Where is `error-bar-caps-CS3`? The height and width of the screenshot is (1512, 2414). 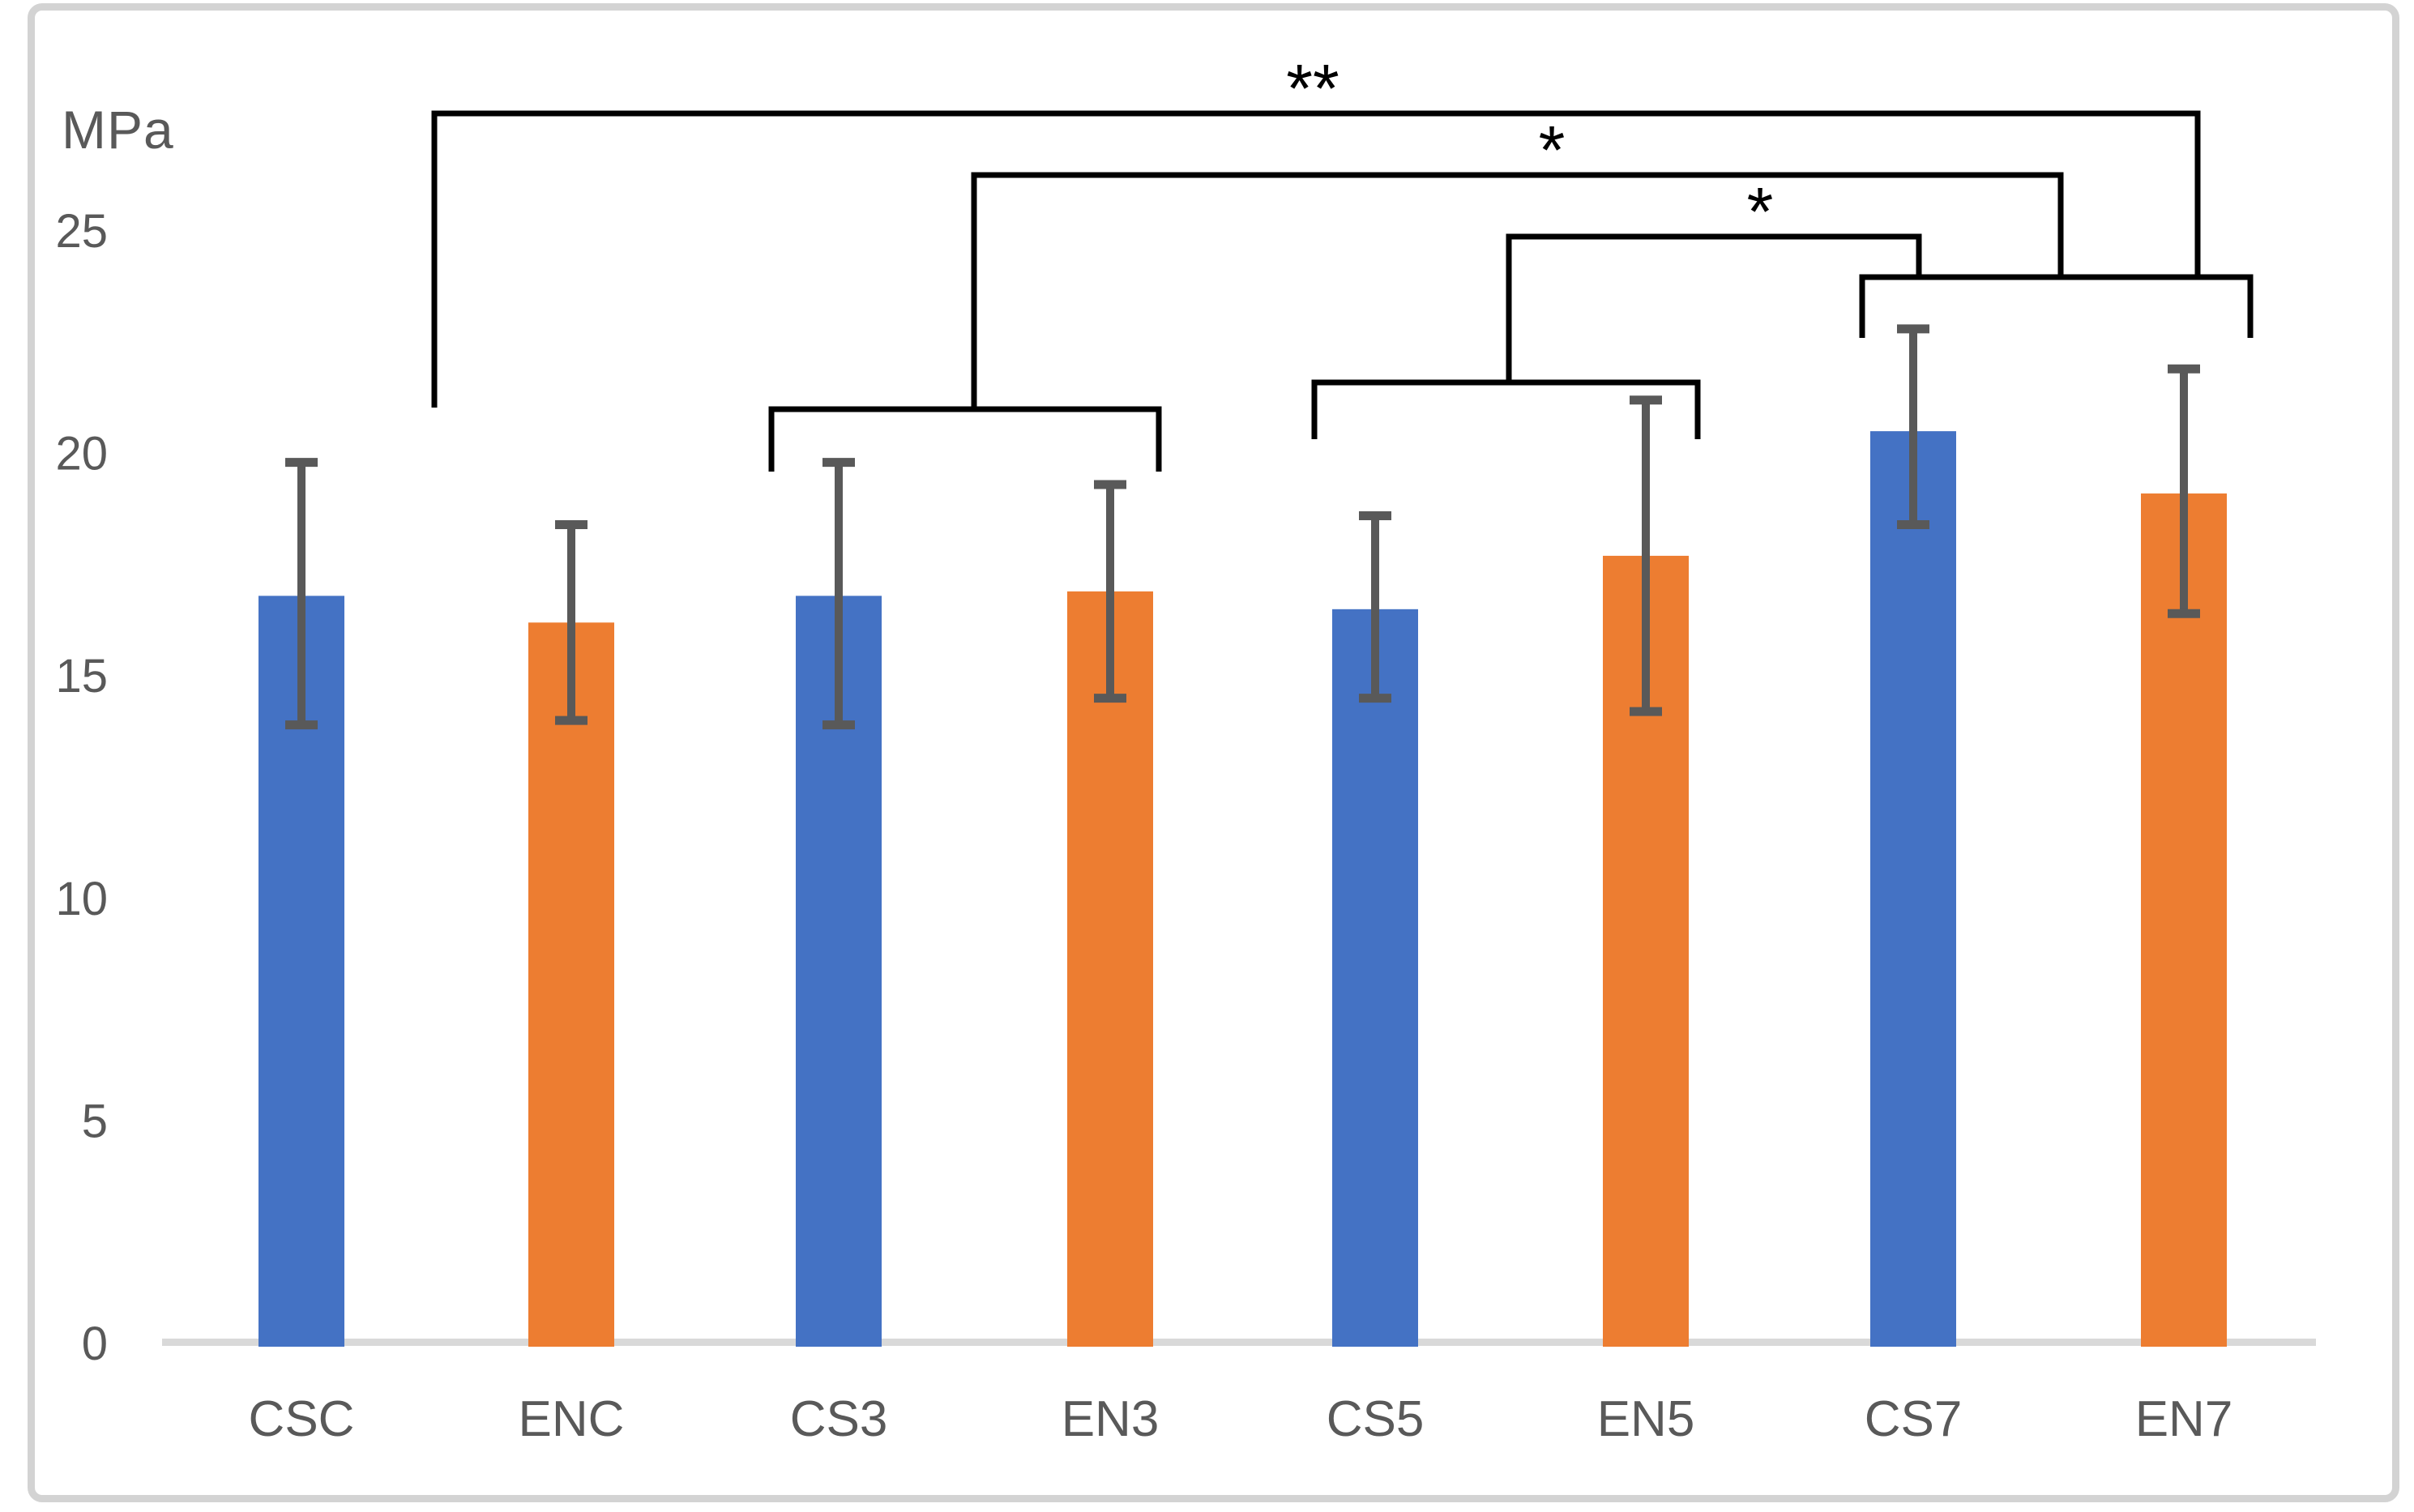 error-bar-caps-CS3 is located at coordinates (838, 594).